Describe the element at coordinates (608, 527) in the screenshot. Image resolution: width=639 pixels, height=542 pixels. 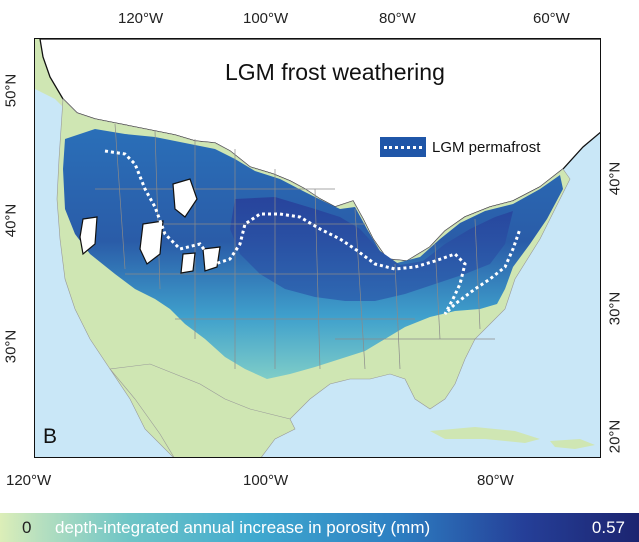
I see `colorbar-max: 0.57` at that location.